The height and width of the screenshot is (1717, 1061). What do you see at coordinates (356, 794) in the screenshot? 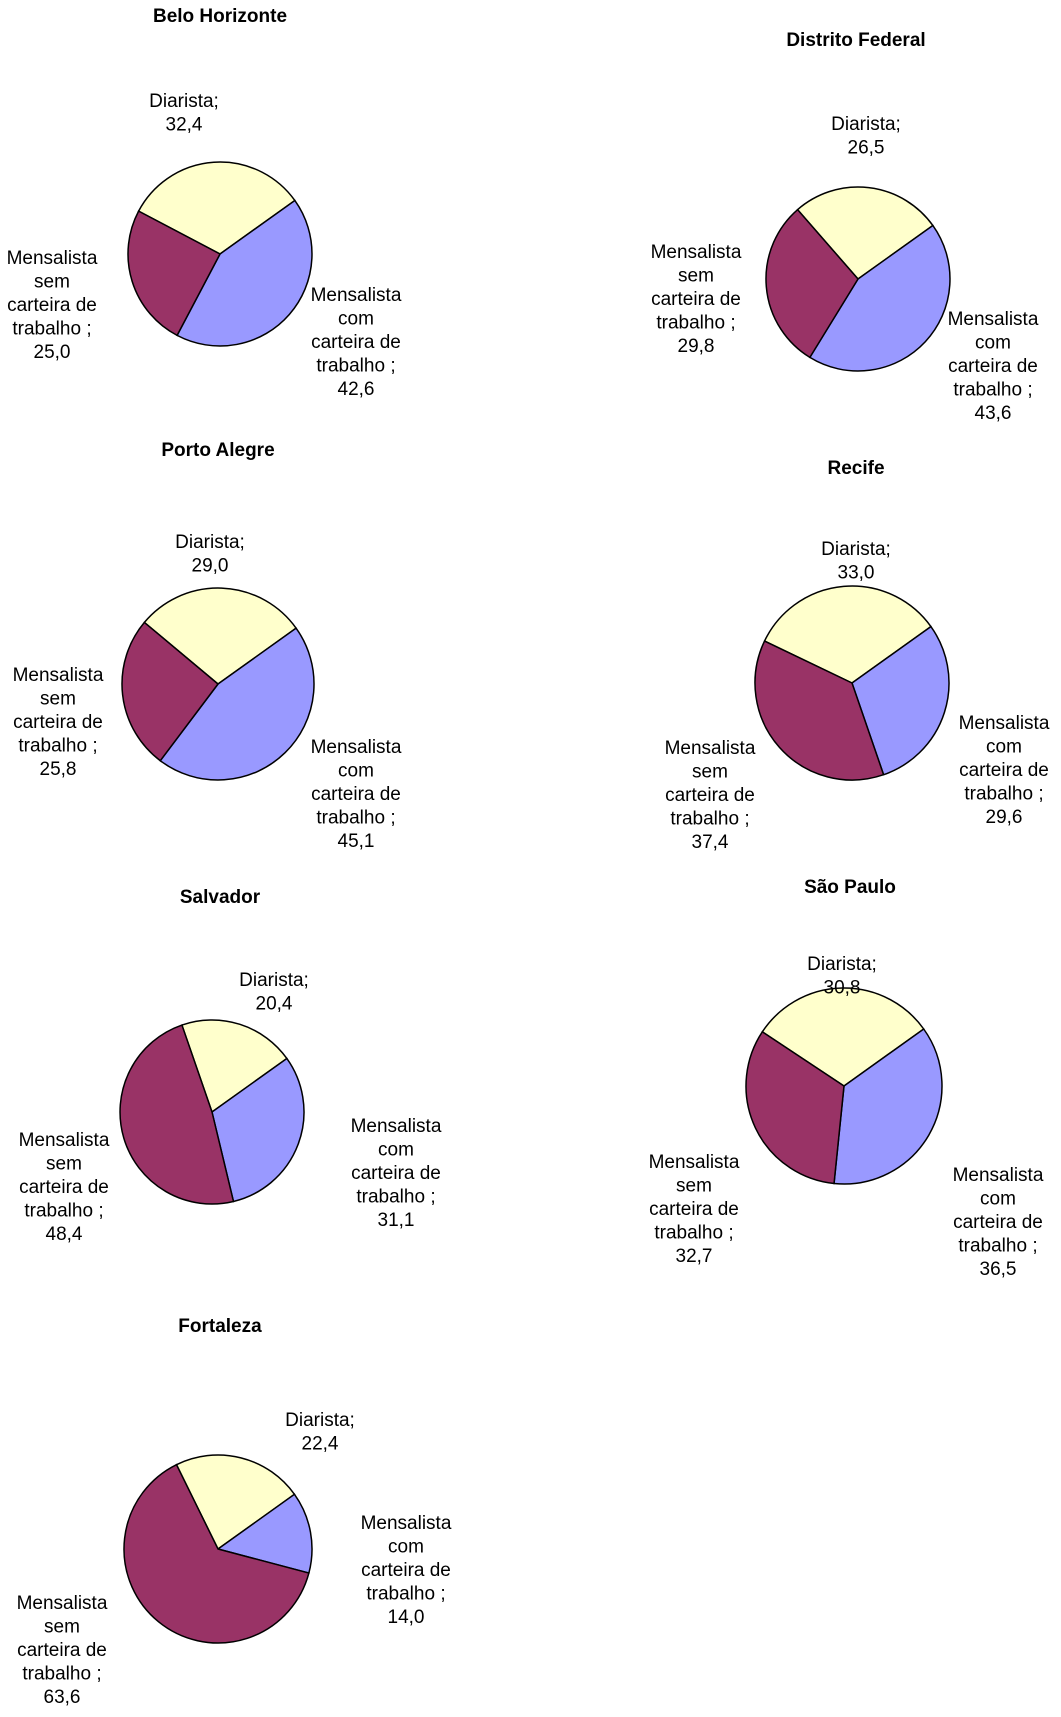
I see `data-label-com-carteira: Mensalista com carteira de trabalho ; 45,1` at bounding box center [356, 794].